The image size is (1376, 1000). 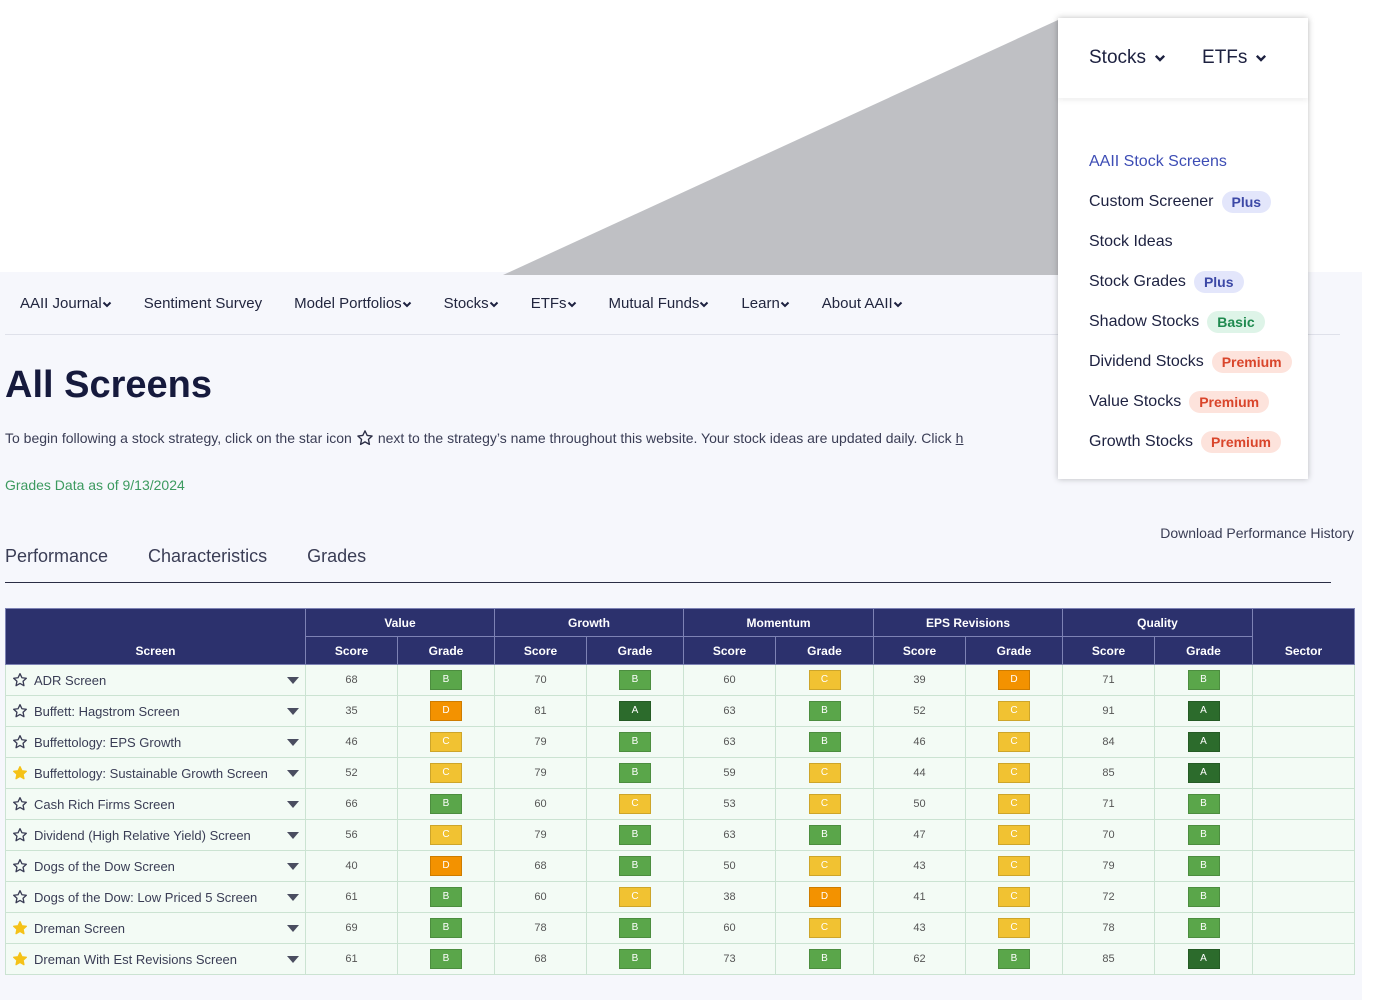 What do you see at coordinates (136, 959) in the screenshot?
I see `screen-name: Dreman With Est Revisions Screen` at bounding box center [136, 959].